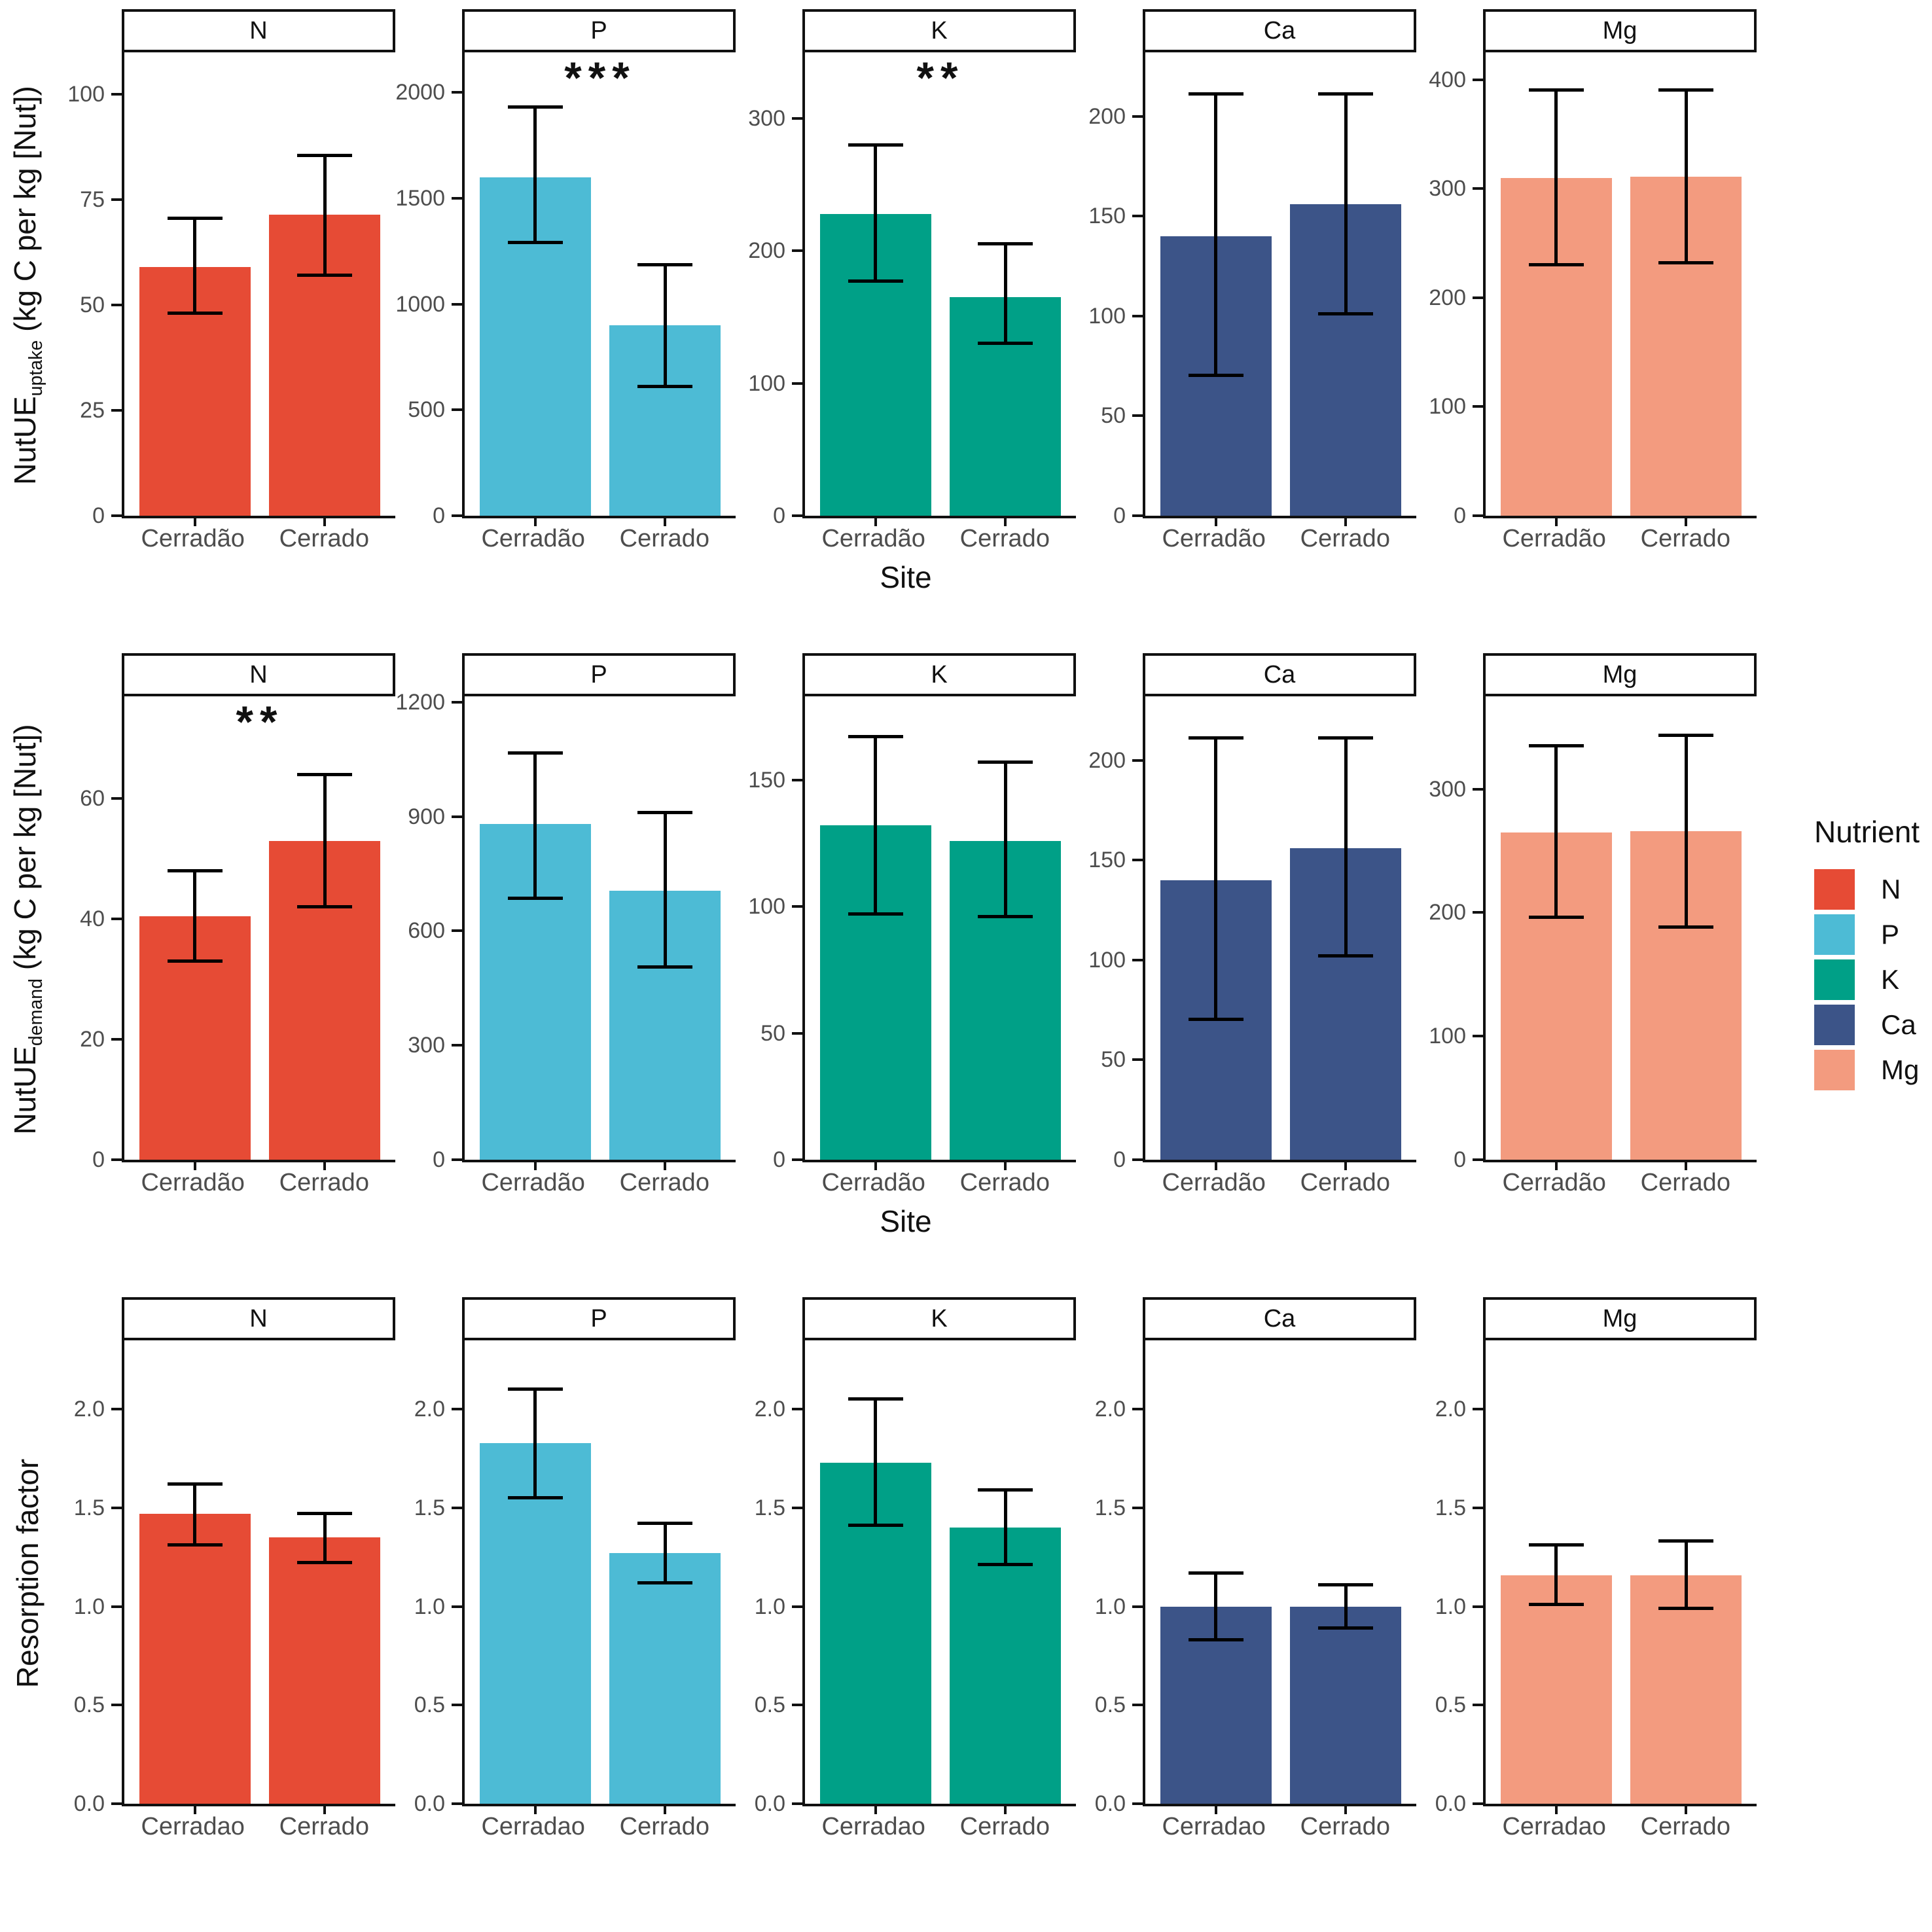 The width and height of the screenshot is (1932, 1932). What do you see at coordinates (766, 780) in the screenshot?
I see `y-tick-label: 150` at bounding box center [766, 780].